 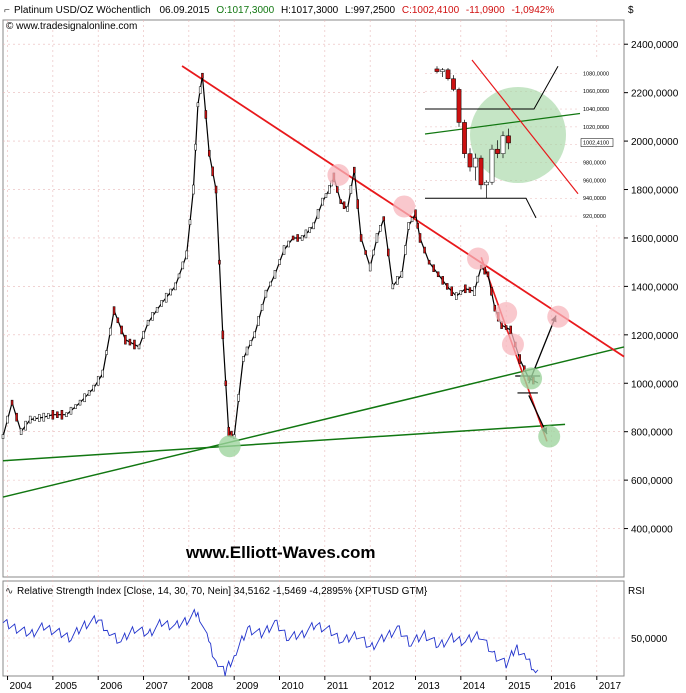 I want to click on y-tick-label: 800,0000, so click(x=652, y=433).